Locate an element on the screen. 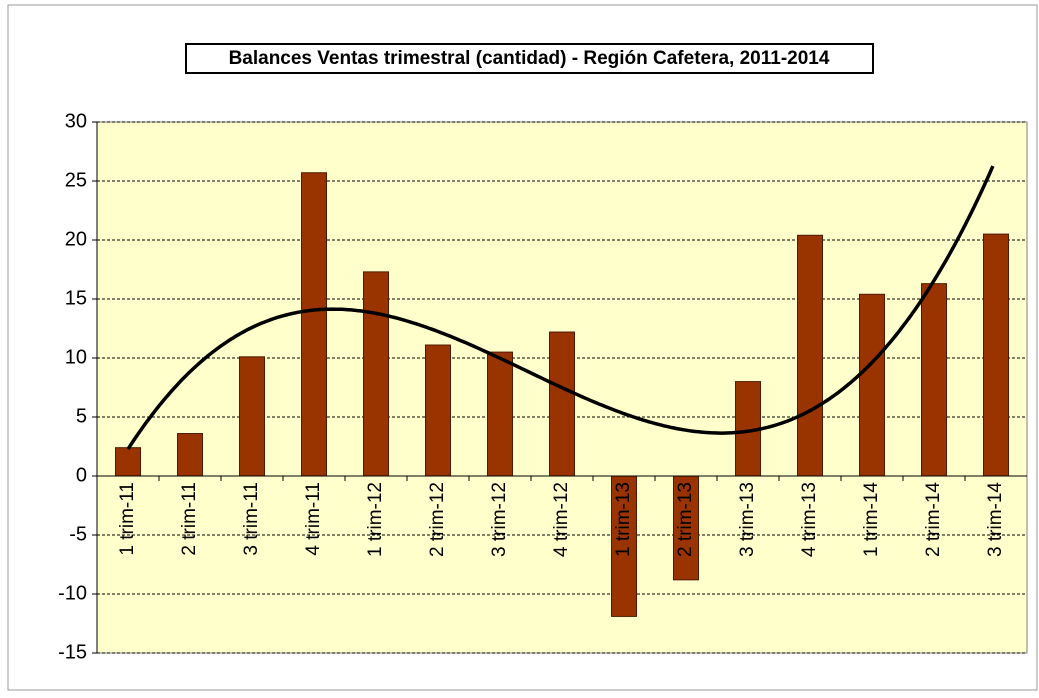  y-tick-label: -15 is located at coordinates (72, 652).